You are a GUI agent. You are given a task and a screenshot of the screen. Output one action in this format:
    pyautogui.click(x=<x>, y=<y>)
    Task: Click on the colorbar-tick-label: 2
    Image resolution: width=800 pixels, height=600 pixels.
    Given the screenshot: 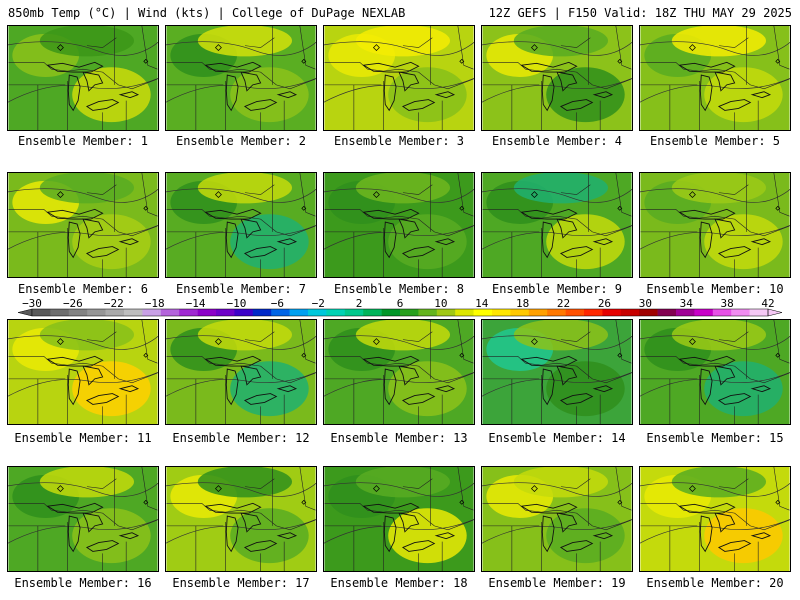 What is the action you would take?
    pyautogui.click(x=359, y=304)
    